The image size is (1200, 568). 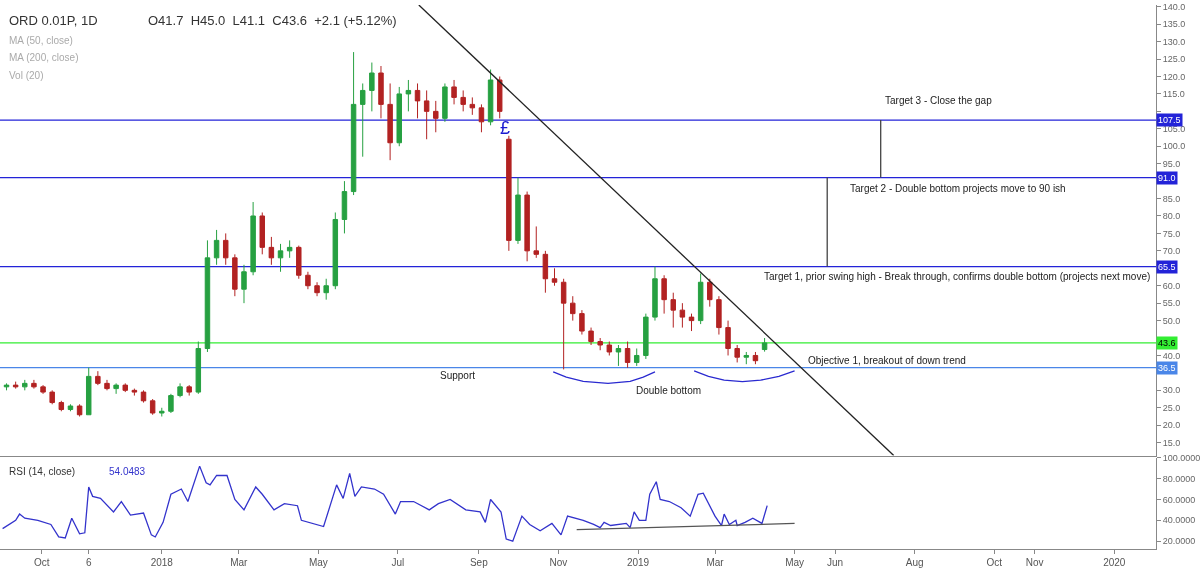 I want to click on y-tick-label: 25.0, so click(x=1171, y=407).